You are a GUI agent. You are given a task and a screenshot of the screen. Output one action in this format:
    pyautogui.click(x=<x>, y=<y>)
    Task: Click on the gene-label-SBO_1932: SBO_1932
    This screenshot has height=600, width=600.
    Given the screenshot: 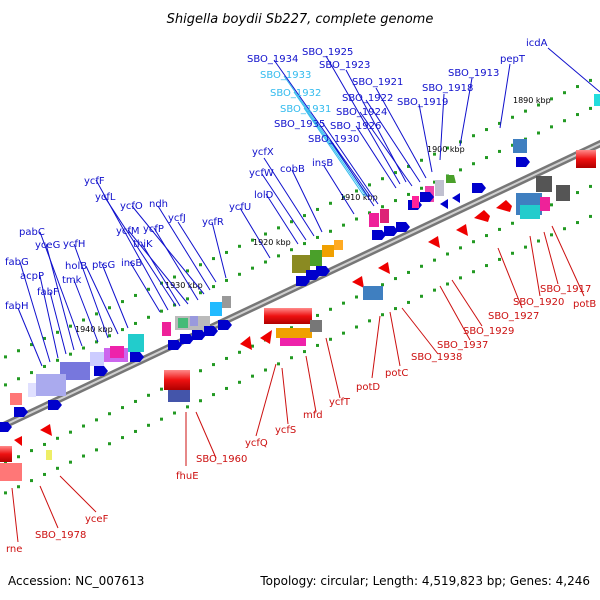 What is the action you would take?
    pyautogui.click(x=295, y=93)
    